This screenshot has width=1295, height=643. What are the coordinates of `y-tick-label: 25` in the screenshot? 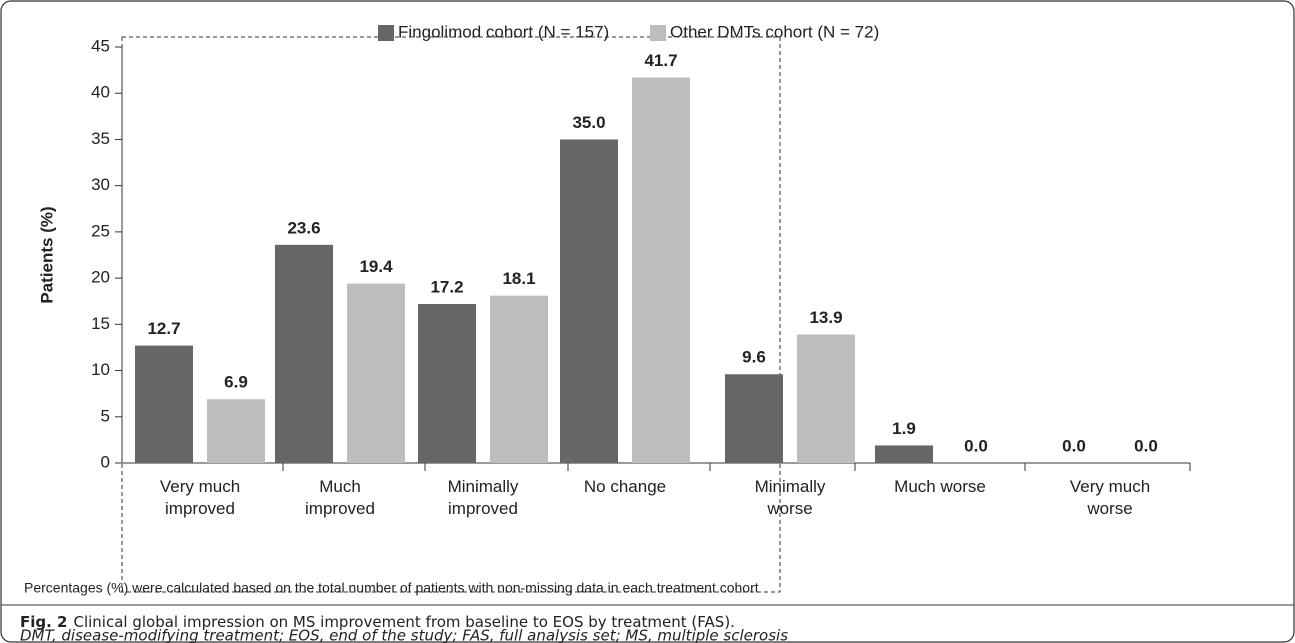 It's located at (100, 230).